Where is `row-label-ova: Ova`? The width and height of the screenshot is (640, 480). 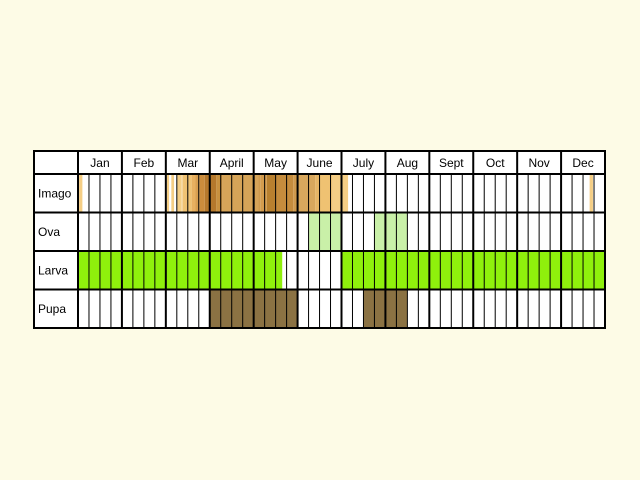
row-label-ova: Ova is located at coordinates (49, 232).